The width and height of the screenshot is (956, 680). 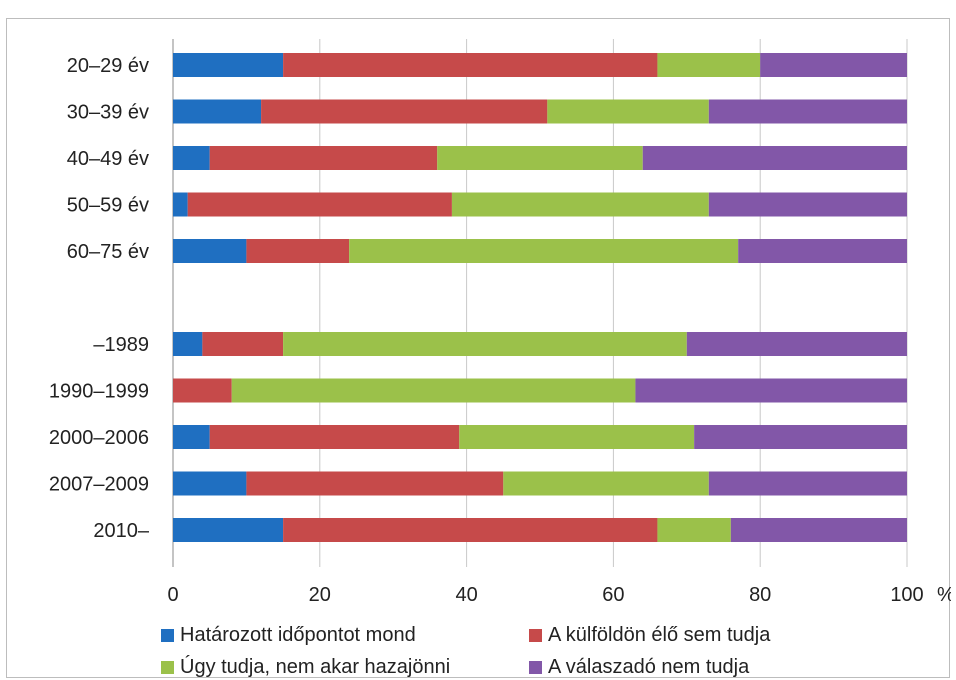 What do you see at coordinates (818, 530) in the screenshot?
I see `bar-segment-s3-c10` at bounding box center [818, 530].